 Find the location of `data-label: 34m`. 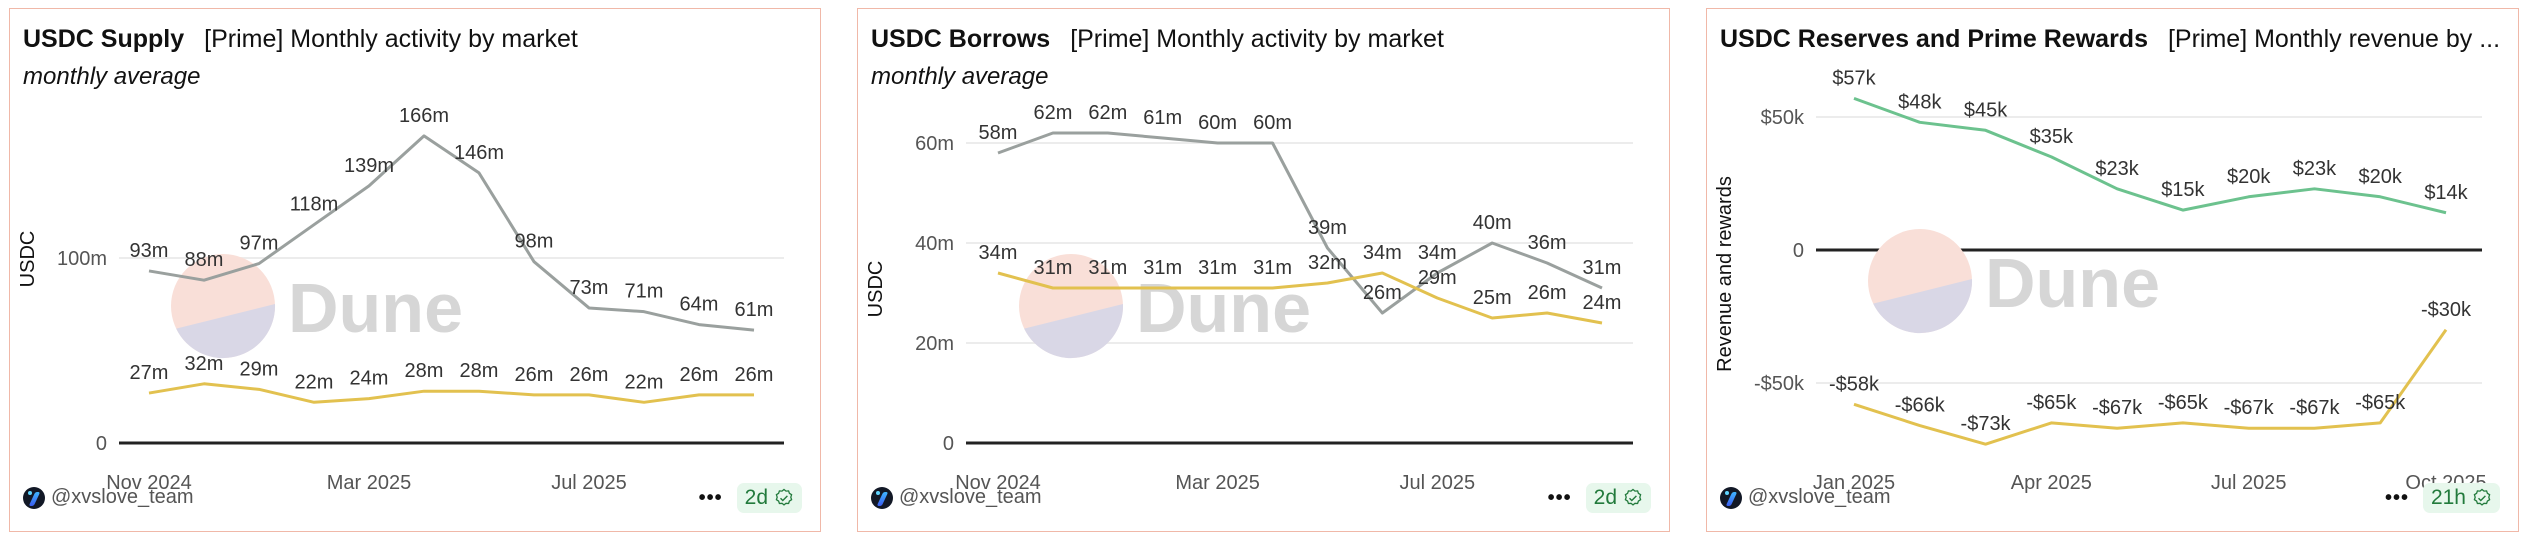

data-label: 34m is located at coordinates (998, 253).